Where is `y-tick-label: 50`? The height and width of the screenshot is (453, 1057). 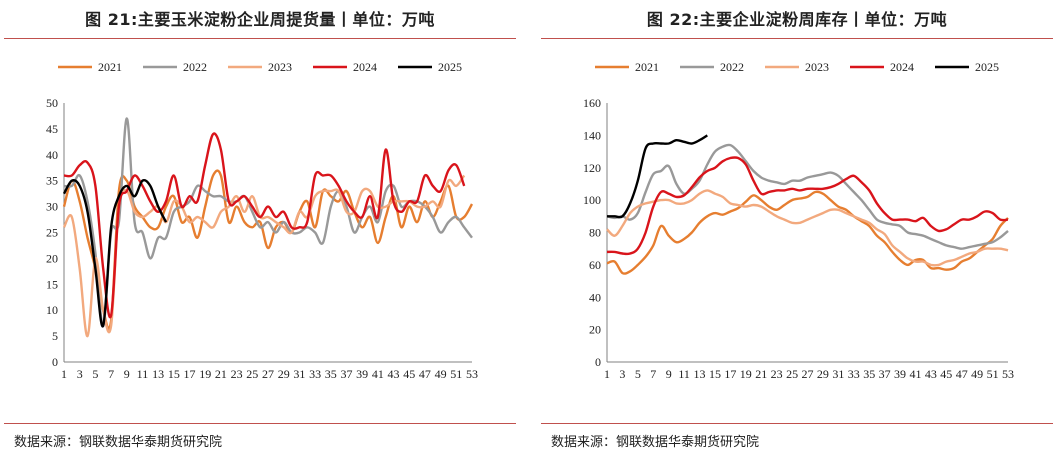
y-tick-label: 50 is located at coordinates (52, 103).